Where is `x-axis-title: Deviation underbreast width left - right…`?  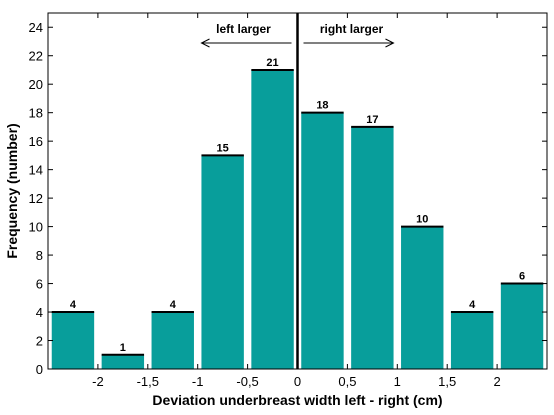 x-axis-title: Deviation underbreast width left - right… is located at coordinates (297, 400).